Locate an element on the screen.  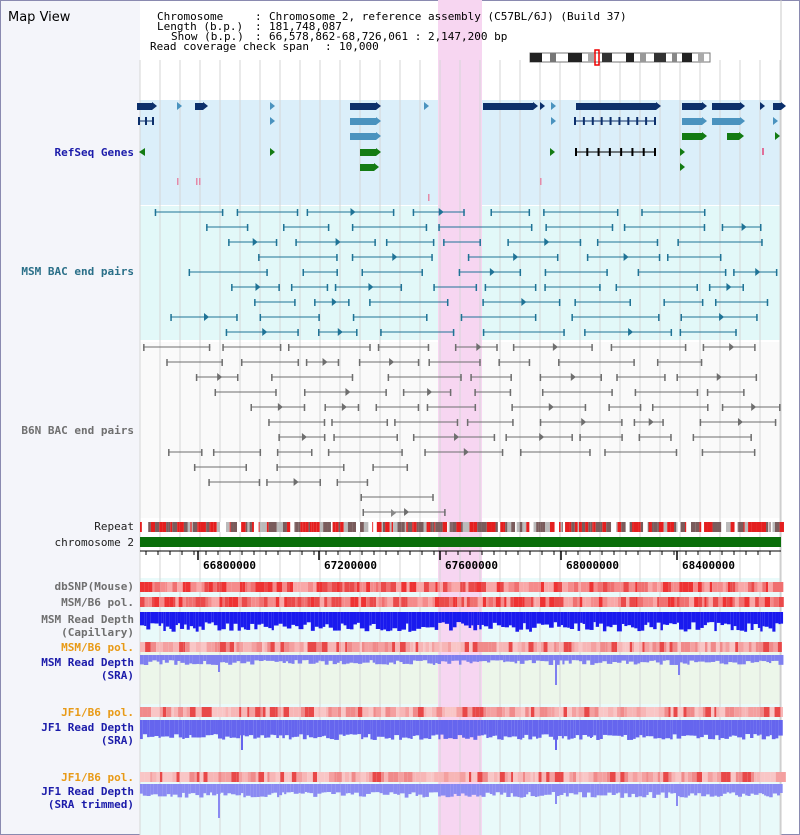
track-label-chromosome: chromosome 2 is located at coordinates (94, 542).